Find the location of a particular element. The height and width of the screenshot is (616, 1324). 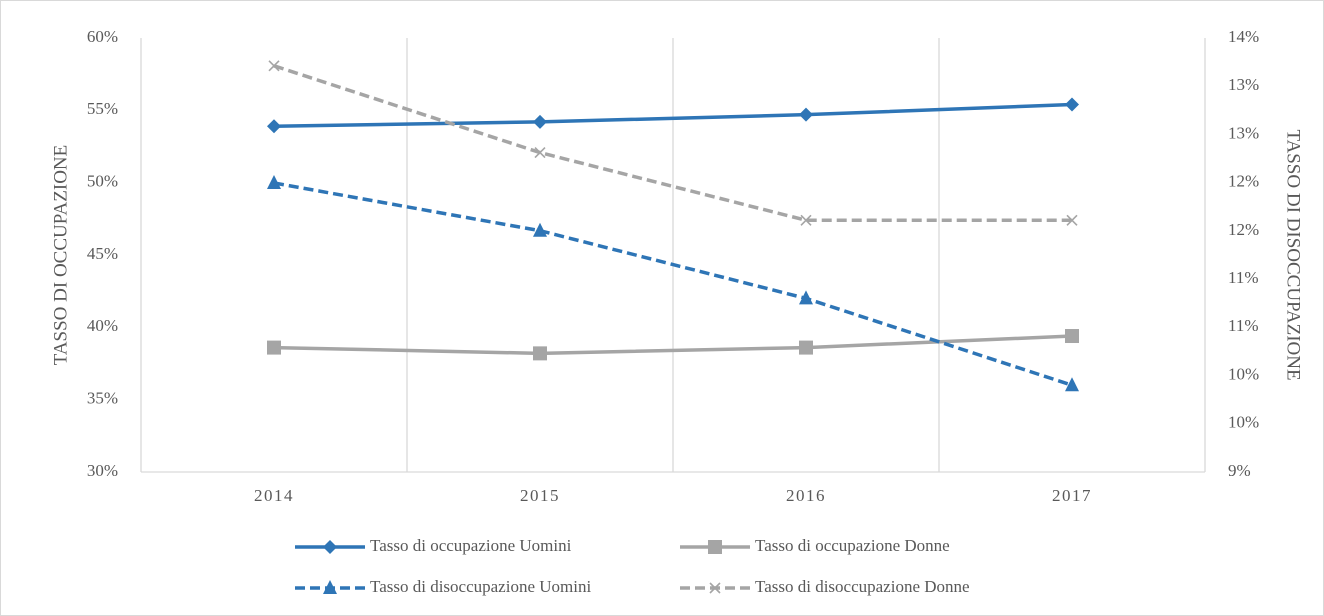

legend-label: Tasso di disoccupazione Uomini is located at coordinates (480, 586).